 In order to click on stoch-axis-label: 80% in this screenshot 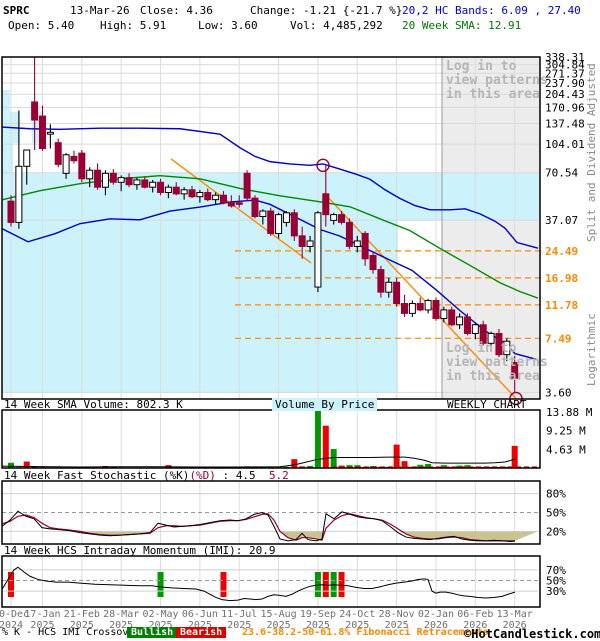, I will do `click(556, 494)`.